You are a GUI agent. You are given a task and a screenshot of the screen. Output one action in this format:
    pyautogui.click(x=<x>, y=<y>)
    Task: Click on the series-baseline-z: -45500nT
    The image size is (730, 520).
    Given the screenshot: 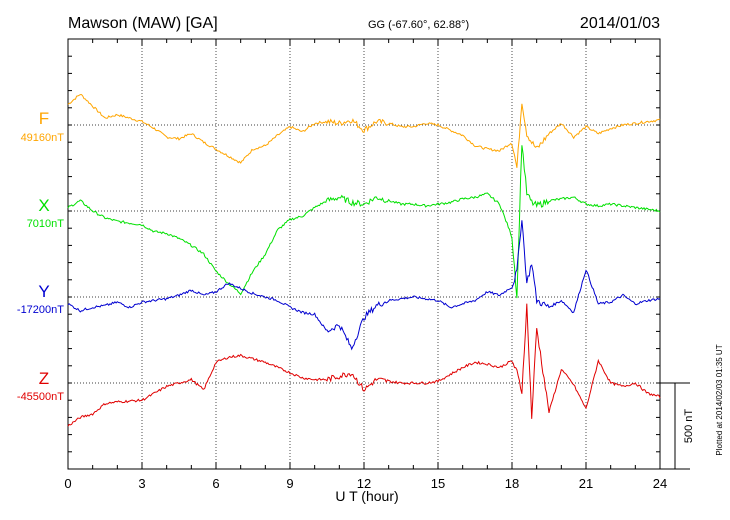 What is the action you would take?
    pyautogui.click(x=40, y=397)
    